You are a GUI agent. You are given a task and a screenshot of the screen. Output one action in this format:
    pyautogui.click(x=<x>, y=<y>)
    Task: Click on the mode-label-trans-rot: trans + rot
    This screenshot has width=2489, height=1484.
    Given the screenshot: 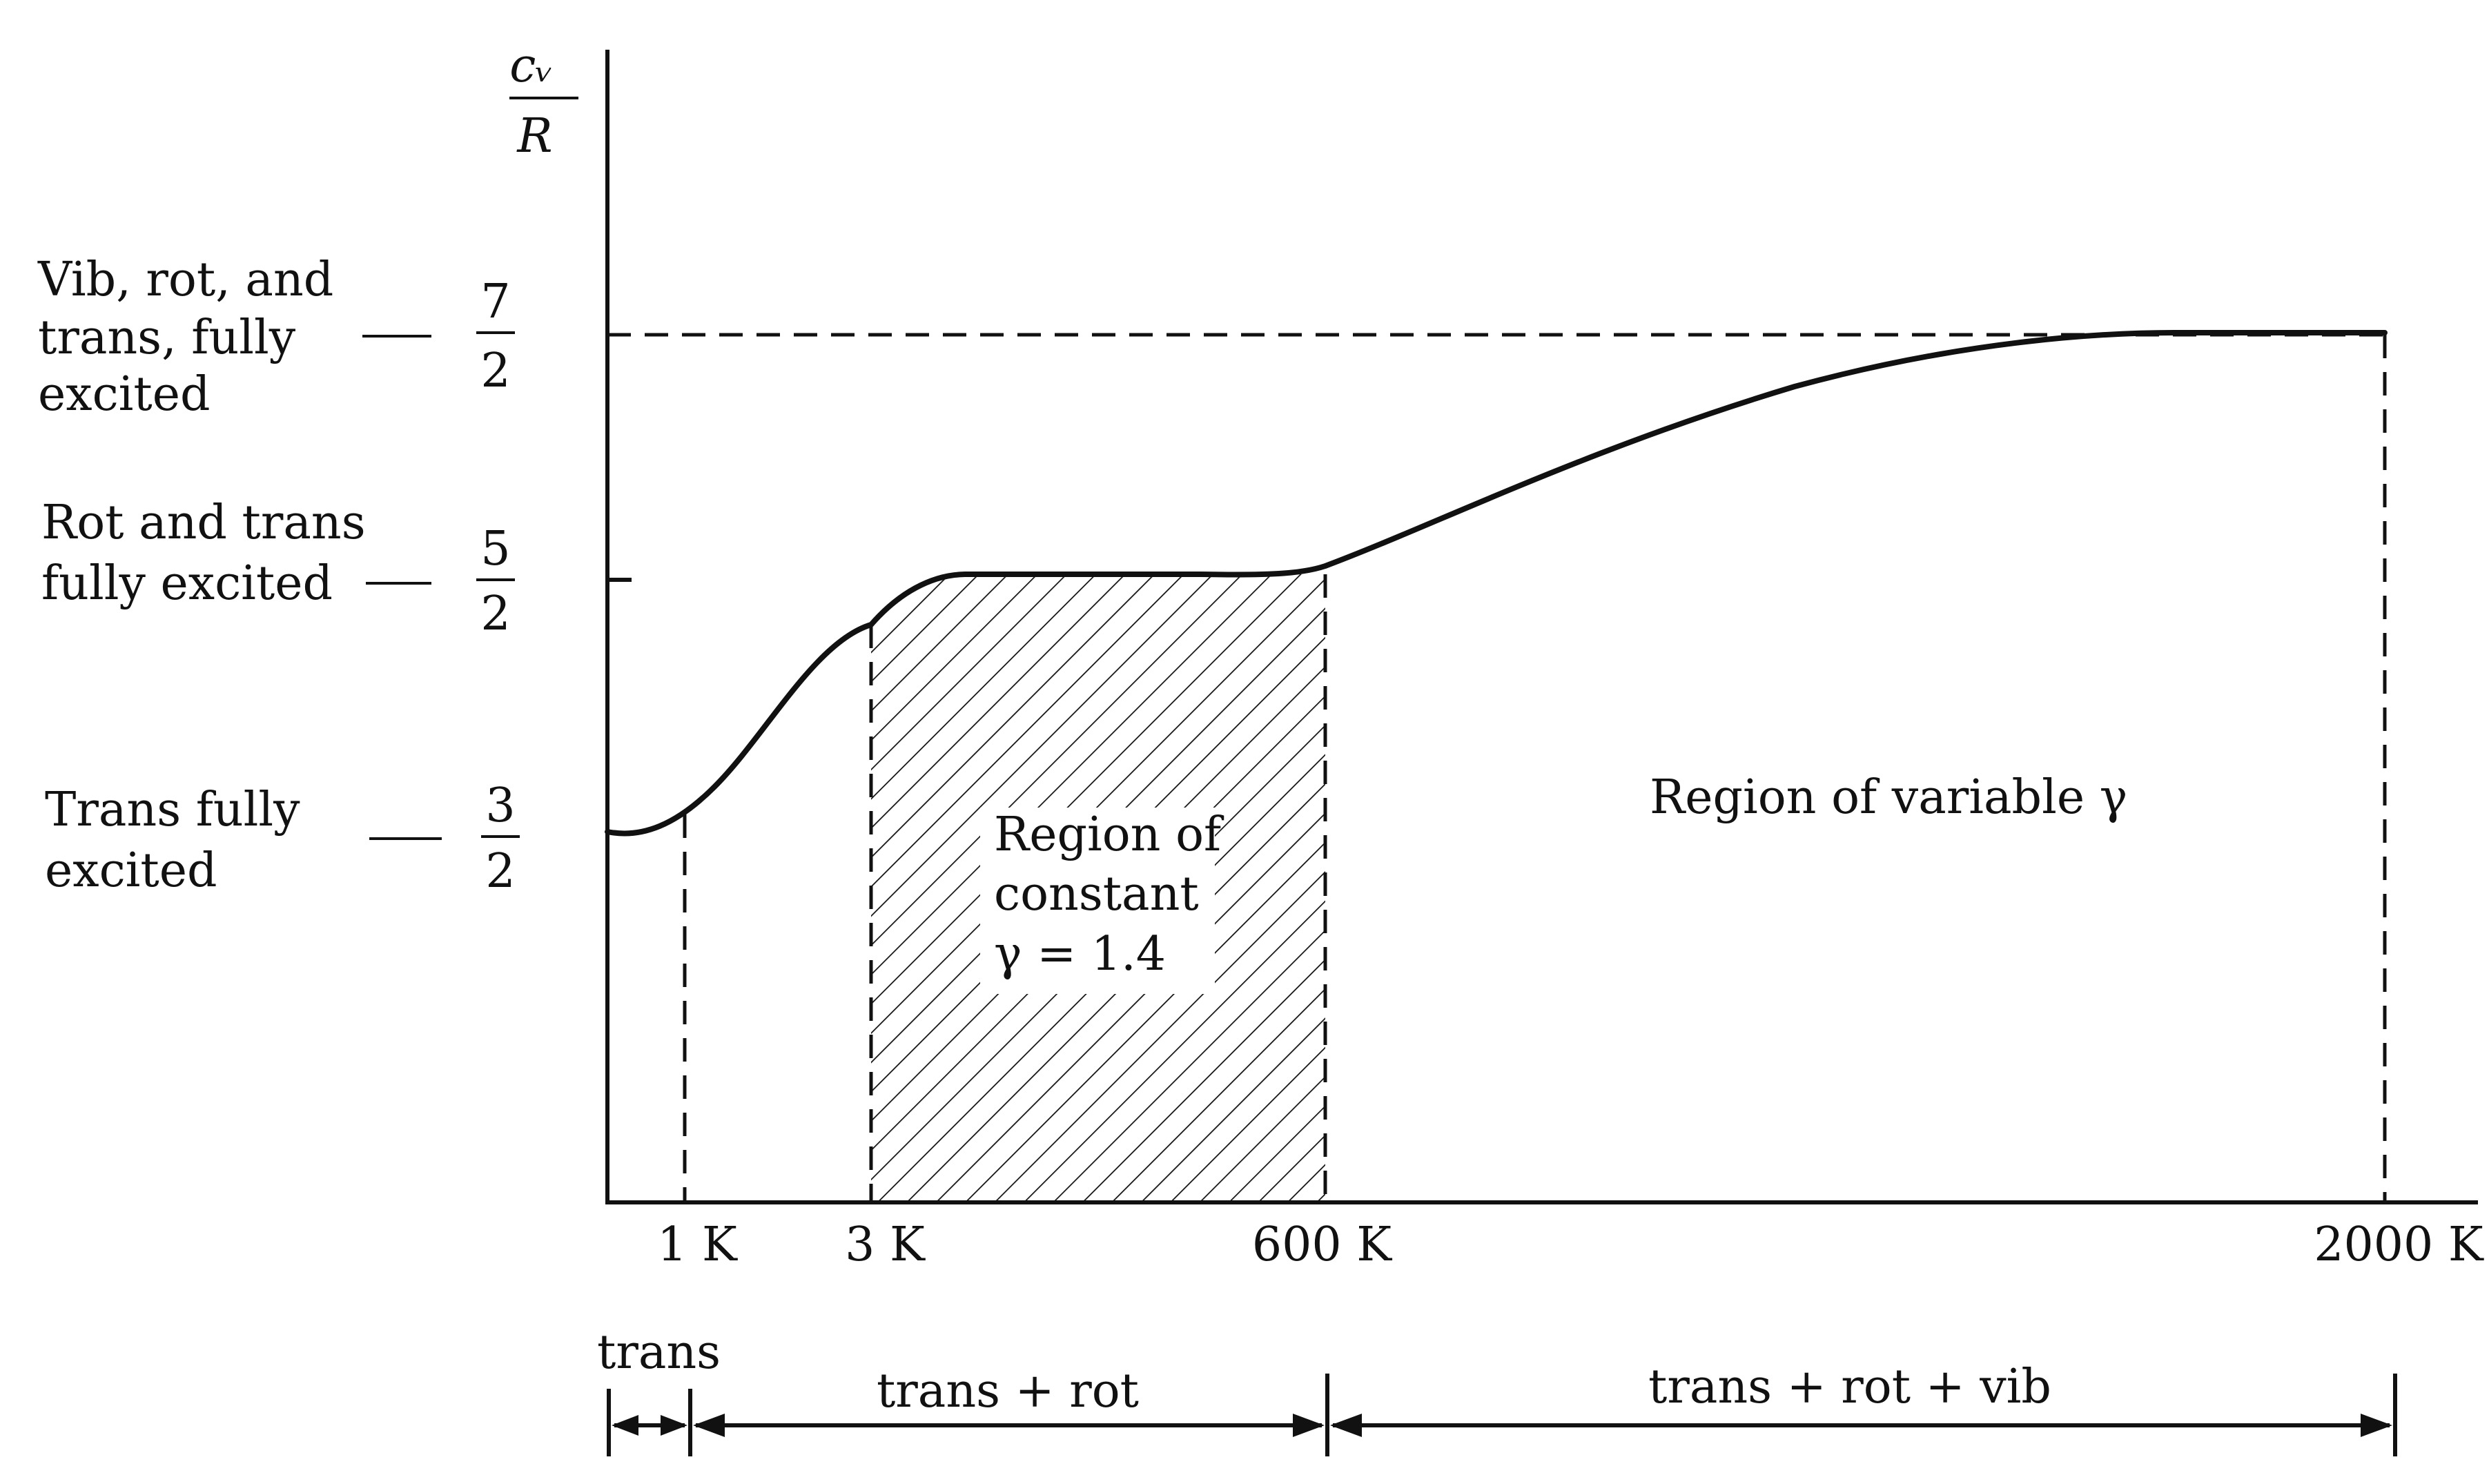 What is the action you would take?
    pyautogui.click(x=1008, y=1391)
    